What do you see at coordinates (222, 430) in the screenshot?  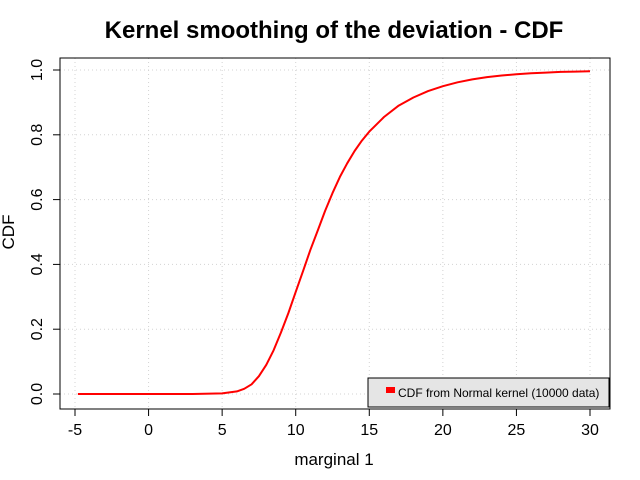 I see `x-tick-label: 5` at bounding box center [222, 430].